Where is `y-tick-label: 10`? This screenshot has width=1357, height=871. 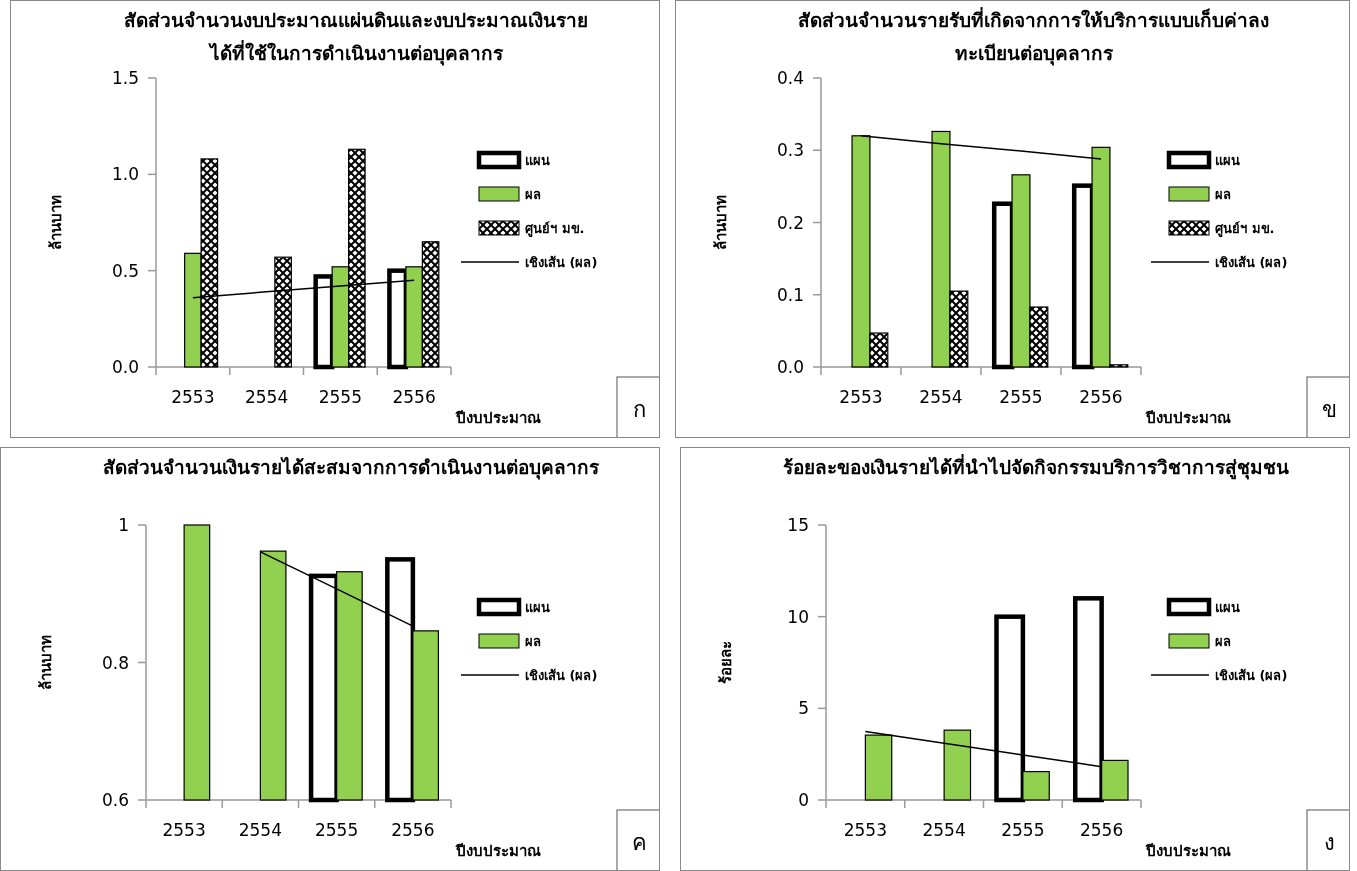 y-tick-label: 10 is located at coordinates (798, 616).